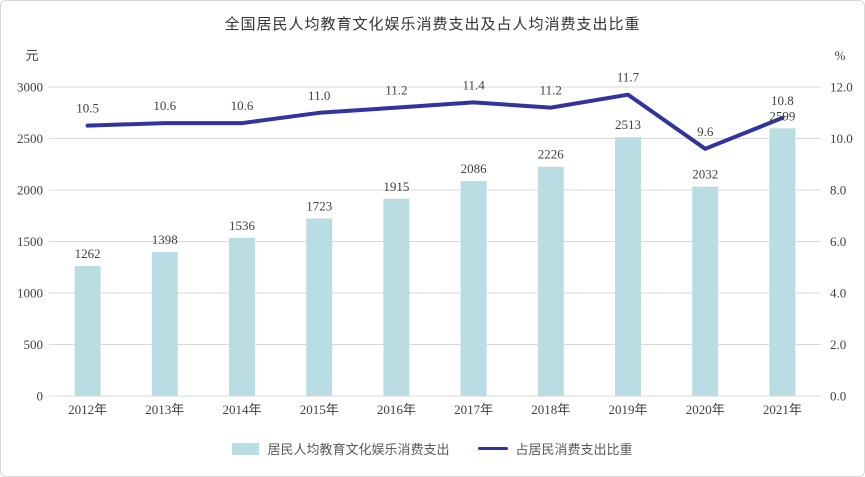 This screenshot has height=477, width=865. Describe the element at coordinates (782, 409) in the screenshot. I see `x-axis-label: 2021年` at that location.